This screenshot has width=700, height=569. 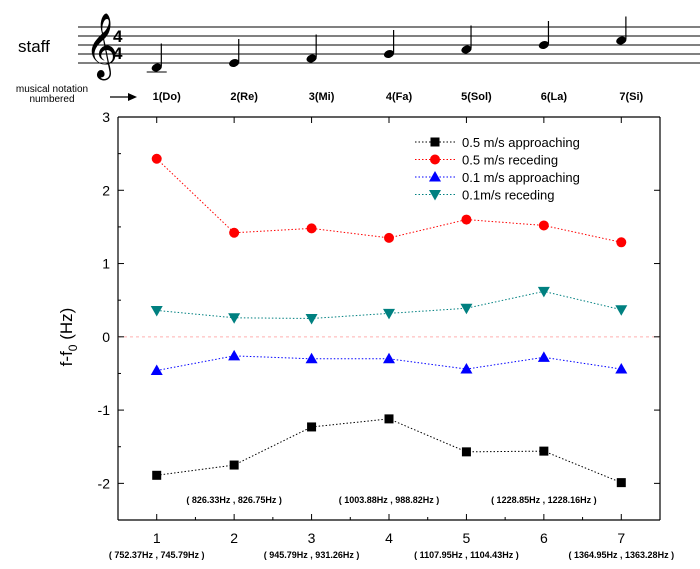 I want to click on notation-item: 5(Sol), so click(x=476, y=97).